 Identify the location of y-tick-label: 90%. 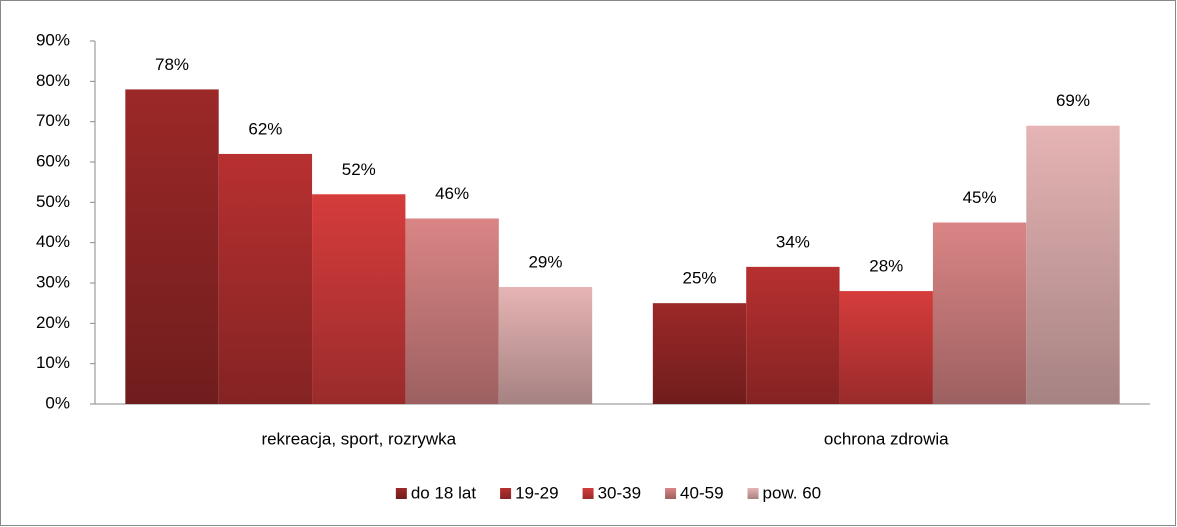
(53, 39).